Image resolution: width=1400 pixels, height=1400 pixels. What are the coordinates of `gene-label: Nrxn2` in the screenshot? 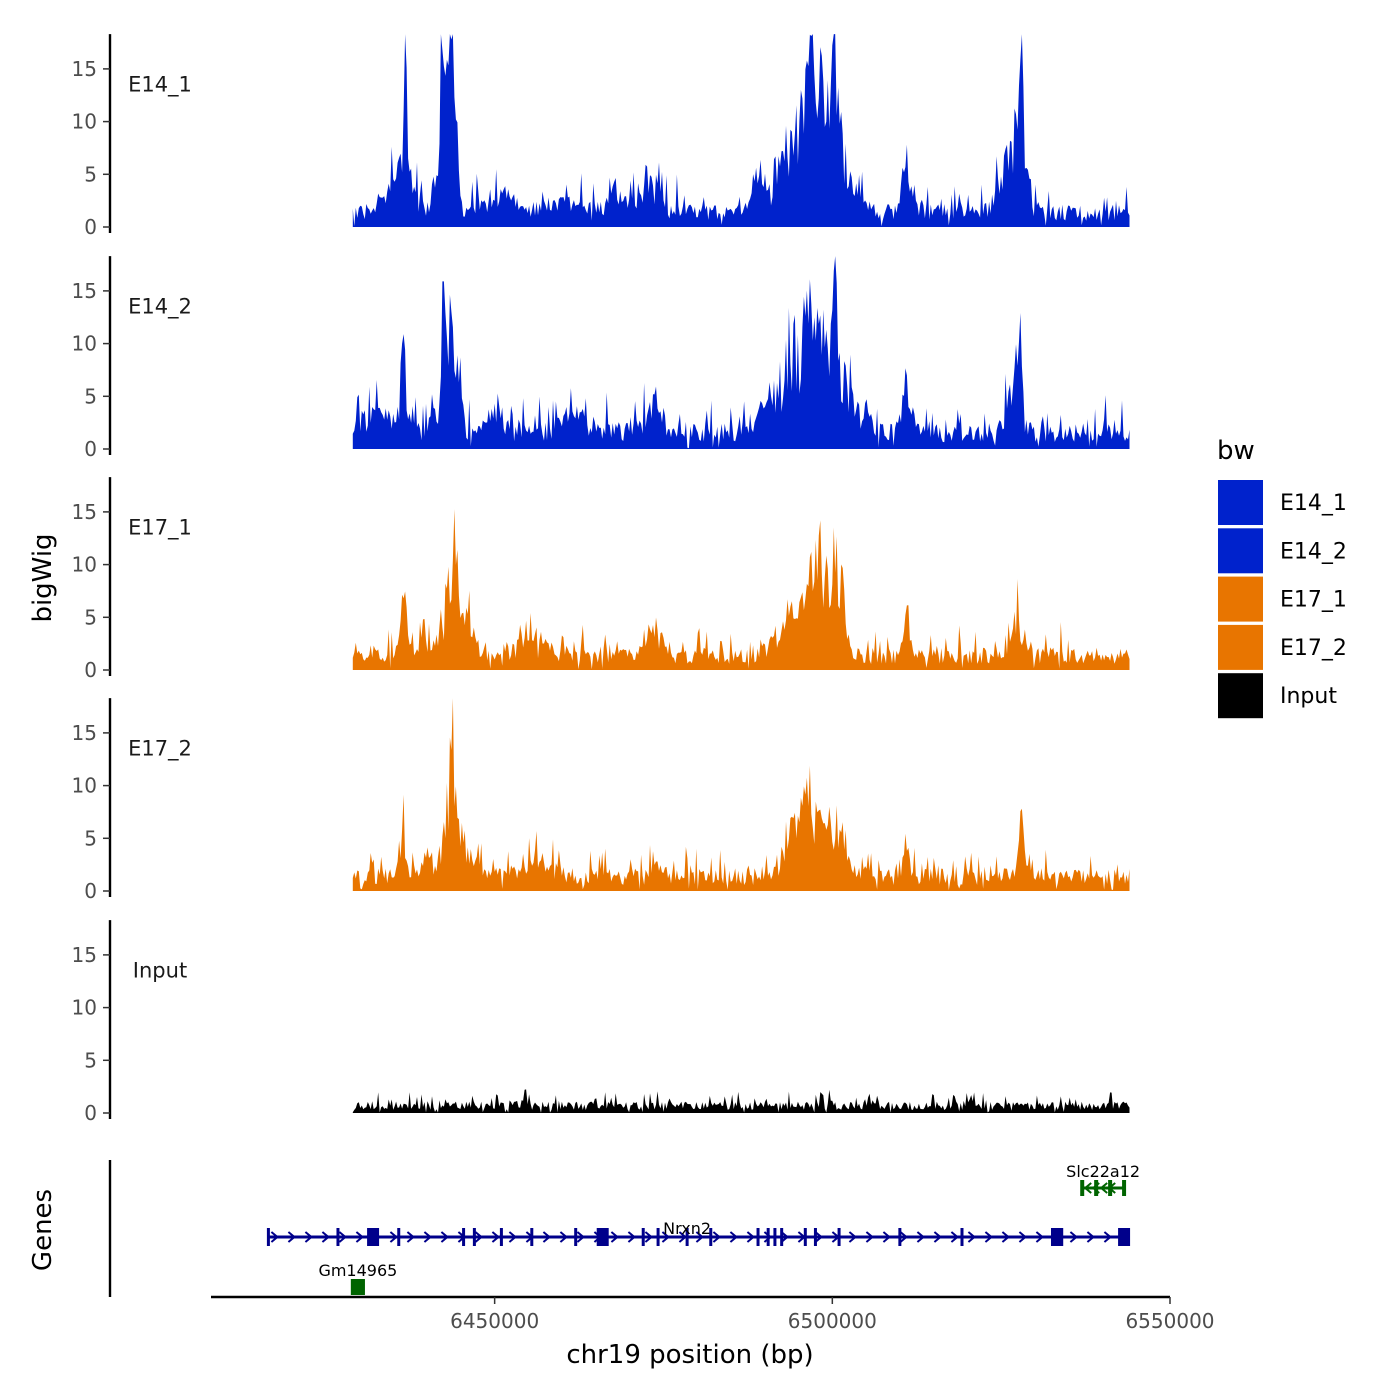 It's located at (687, 1228).